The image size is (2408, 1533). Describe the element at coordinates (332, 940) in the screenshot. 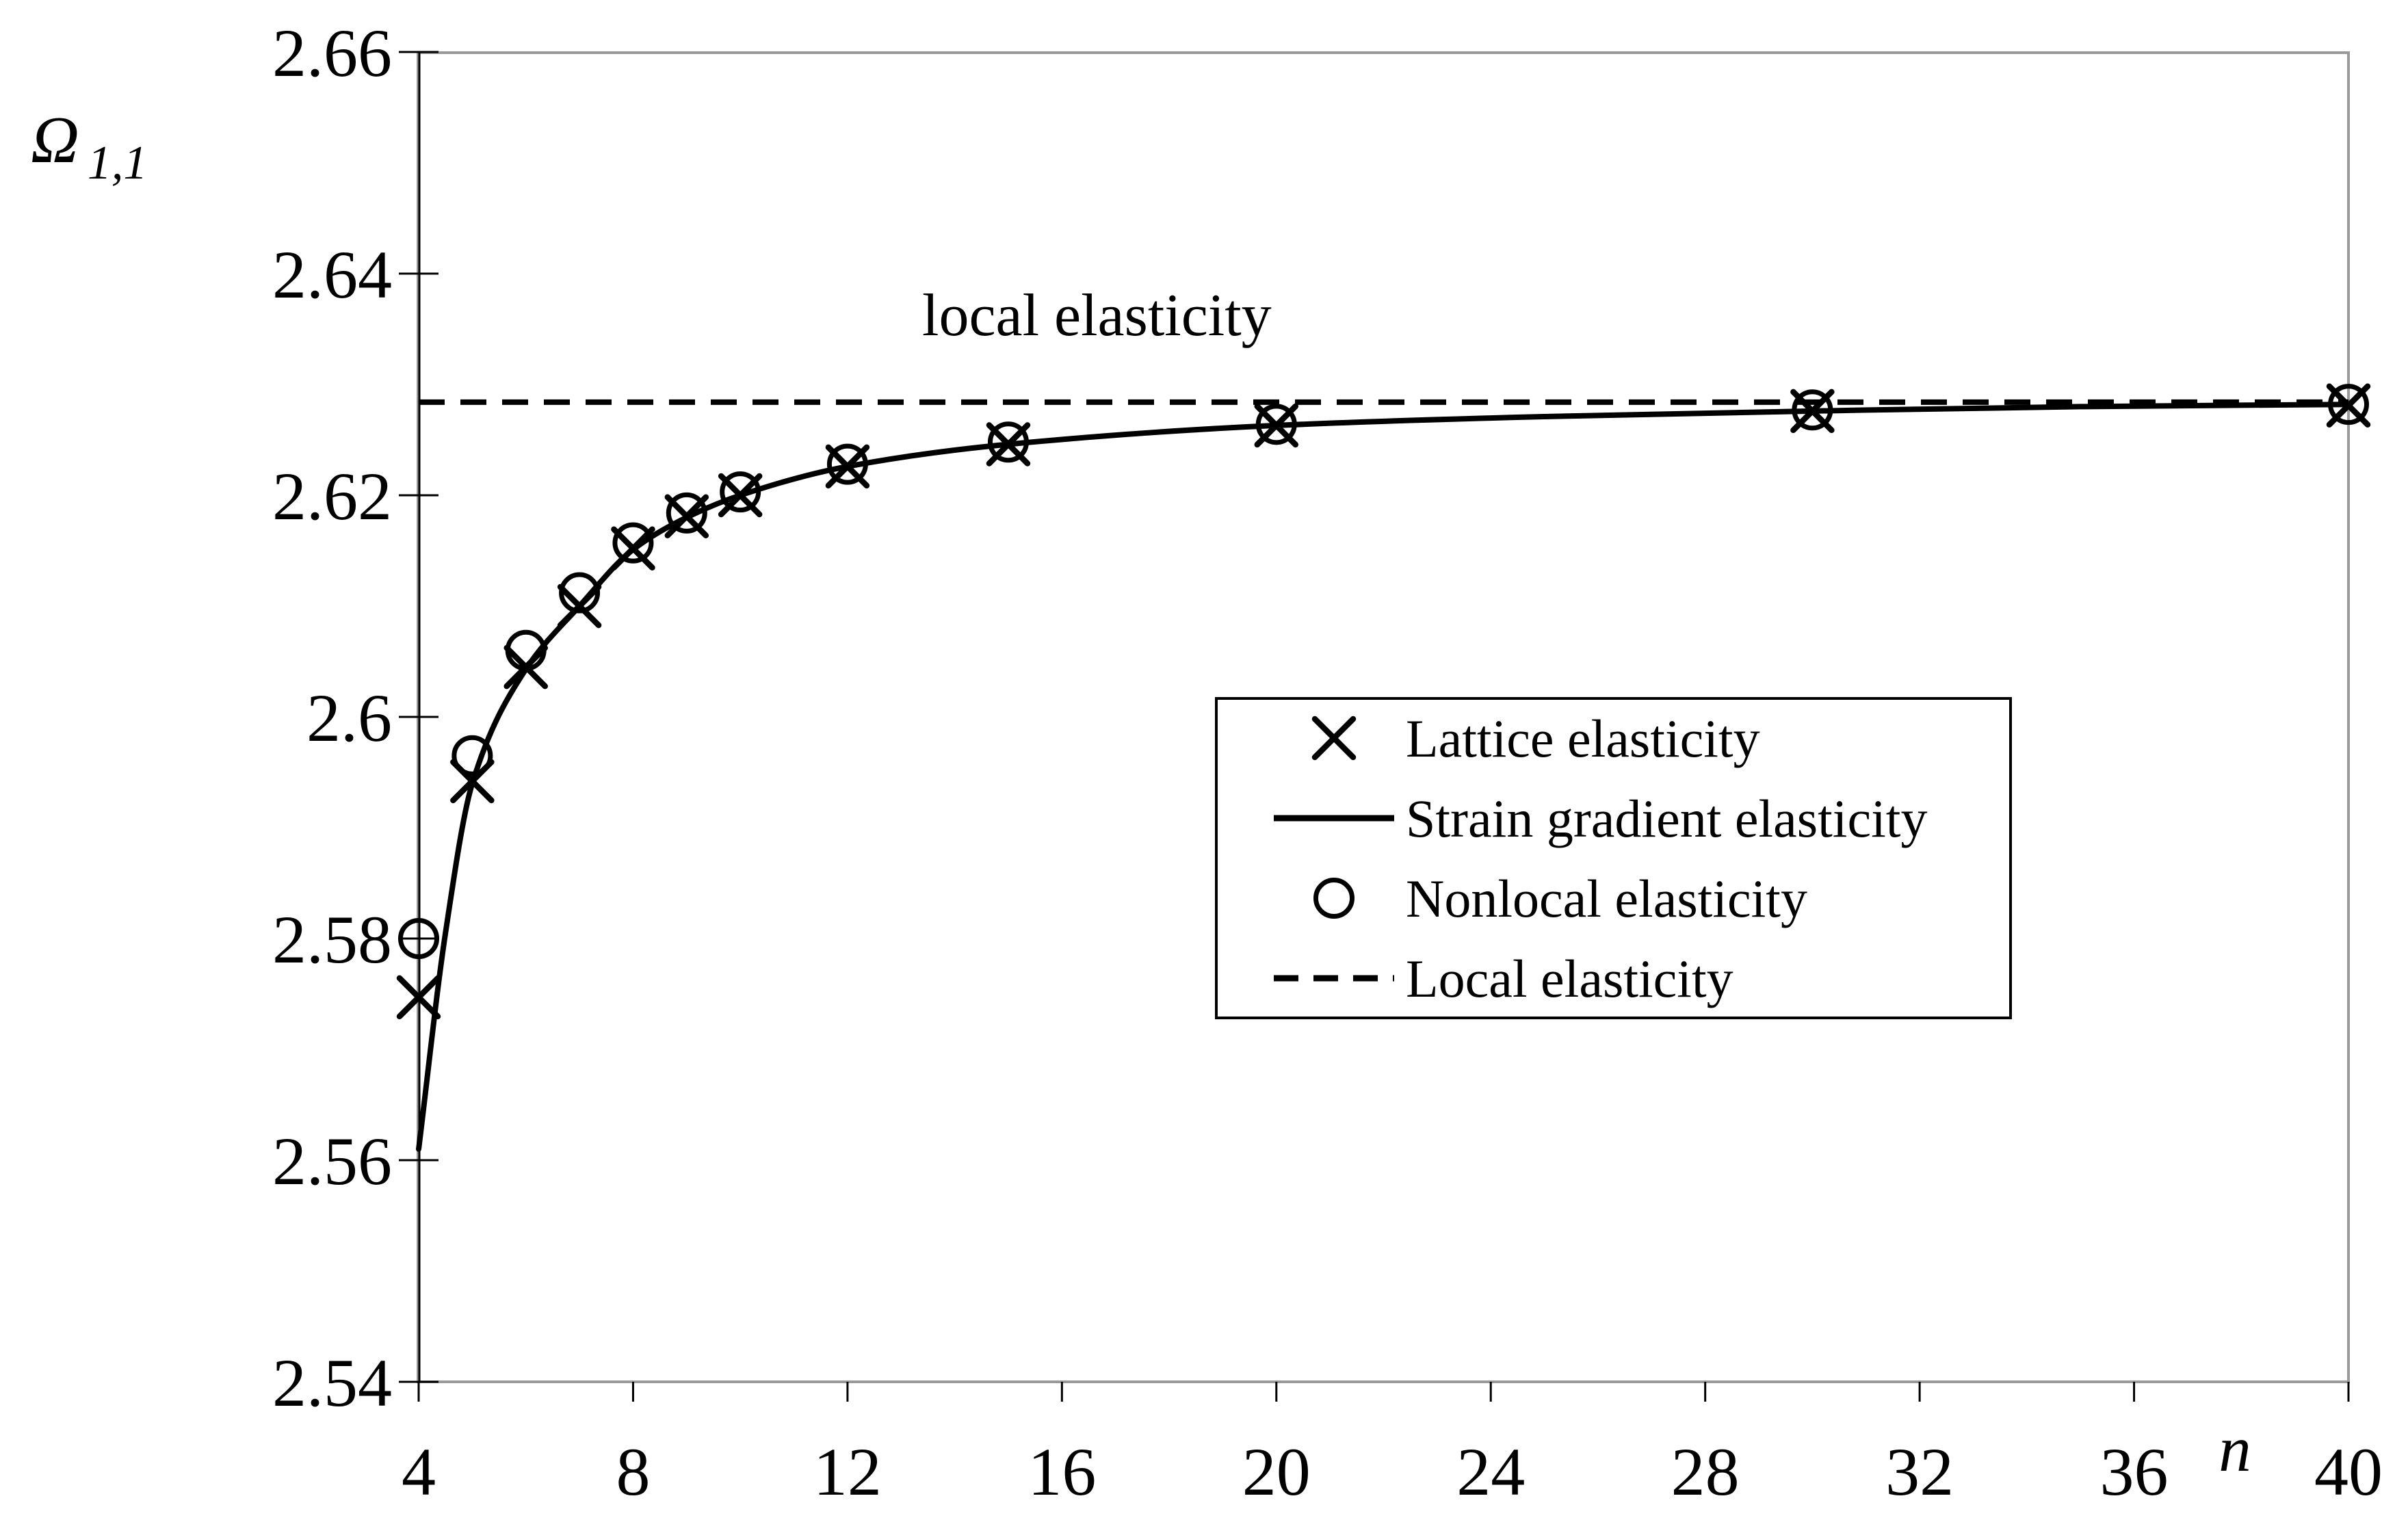

I see `y-tick-label: 2.58` at that location.